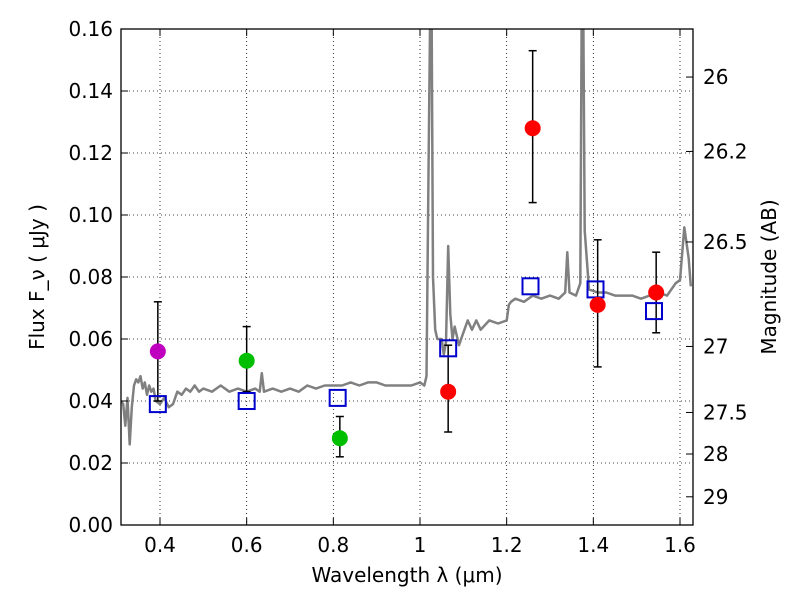 The width and height of the screenshot is (800, 600). Describe the element at coordinates (90, 463) in the screenshot. I see `y-tick-label: 0.02` at that location.